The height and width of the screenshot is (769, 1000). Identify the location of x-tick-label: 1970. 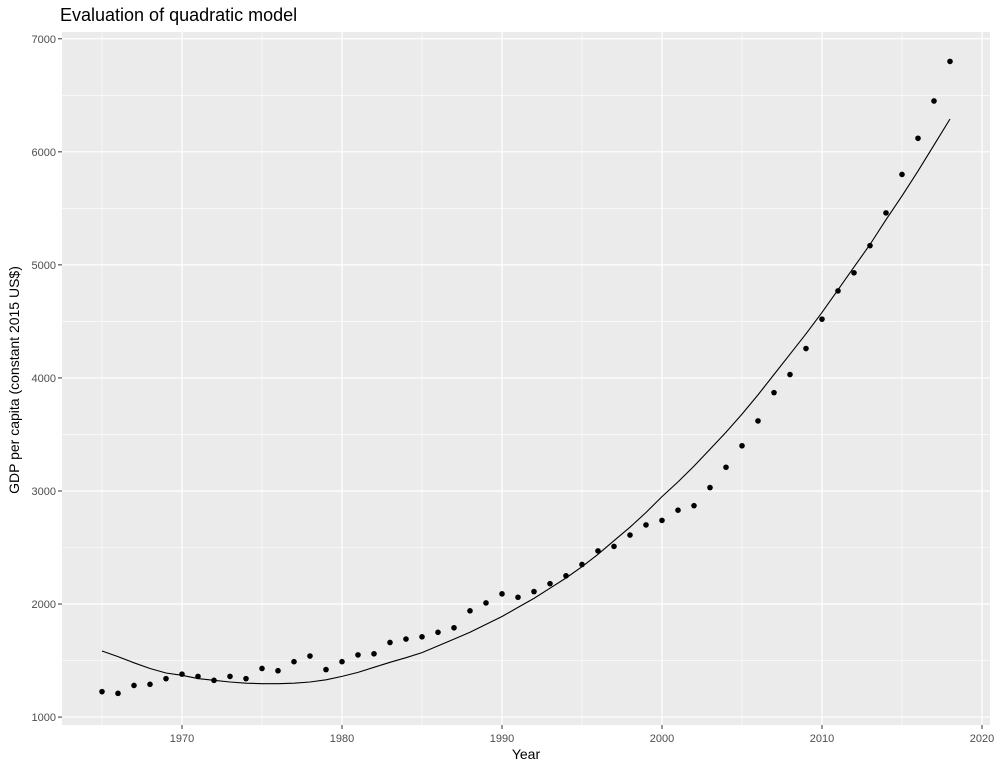
(182, 739).